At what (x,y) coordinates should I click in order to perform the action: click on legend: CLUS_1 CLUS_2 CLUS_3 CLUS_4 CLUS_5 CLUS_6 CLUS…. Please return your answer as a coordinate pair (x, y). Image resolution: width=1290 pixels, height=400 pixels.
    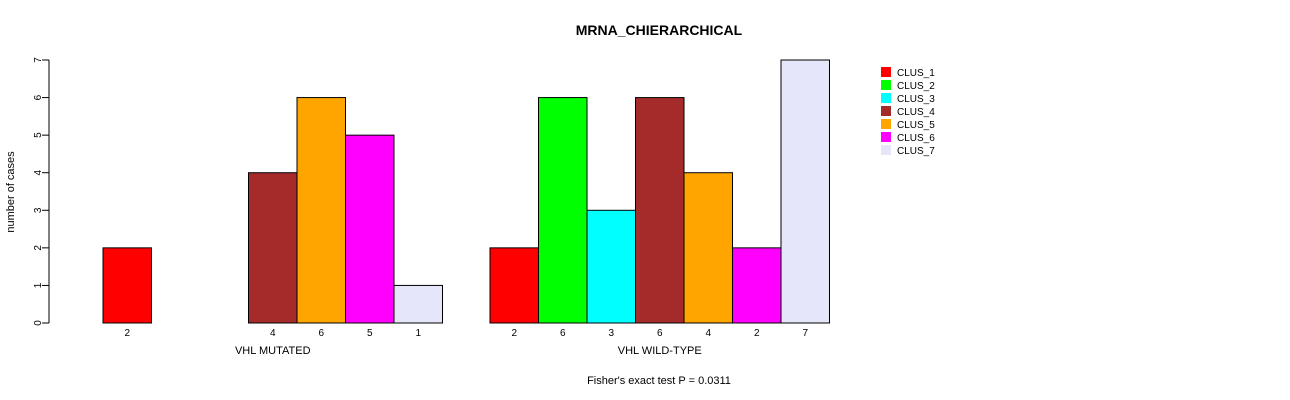
    Looking at the image, I should click on (908, 112).